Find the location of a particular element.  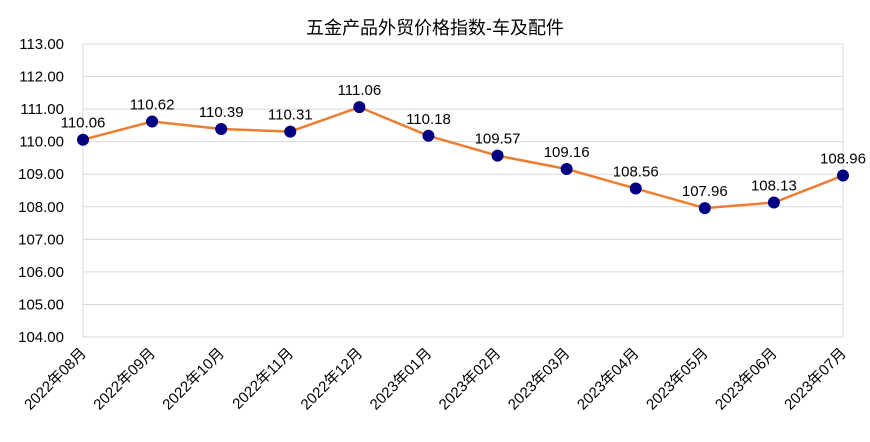

data-label: 109.16 is located at coordinates (567, 152).